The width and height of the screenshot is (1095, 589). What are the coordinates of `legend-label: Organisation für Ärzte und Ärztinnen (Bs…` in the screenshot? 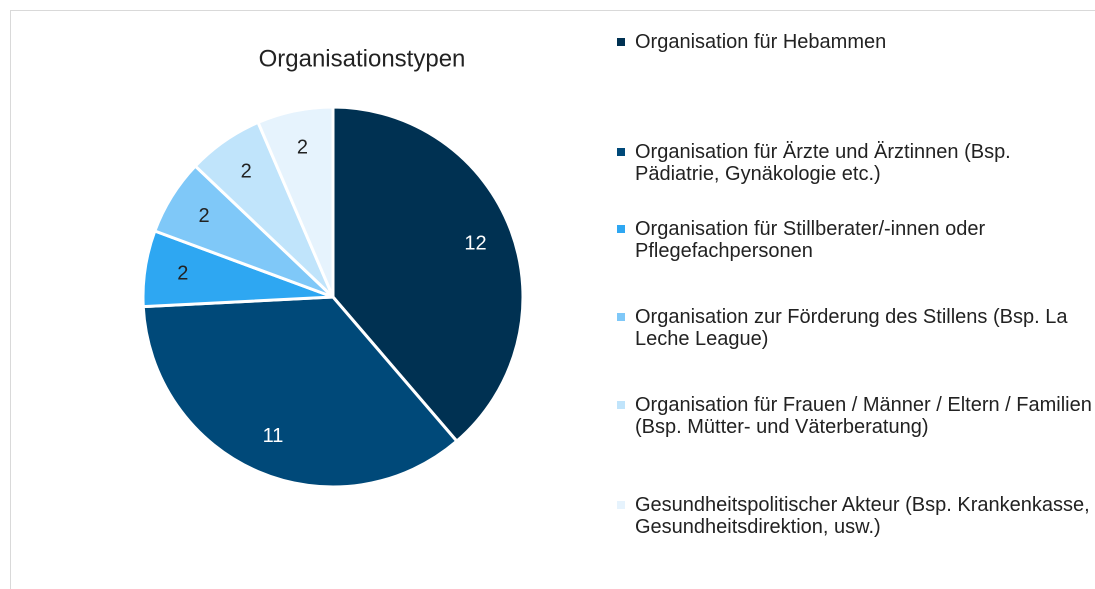 It's located at (823, 163).